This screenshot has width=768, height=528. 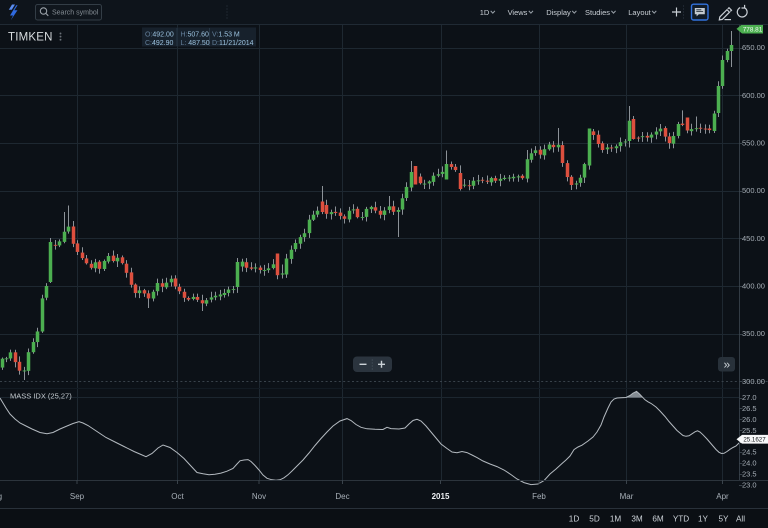 I want to click on svg-text: O:492.00, so click(x=159, y=34).